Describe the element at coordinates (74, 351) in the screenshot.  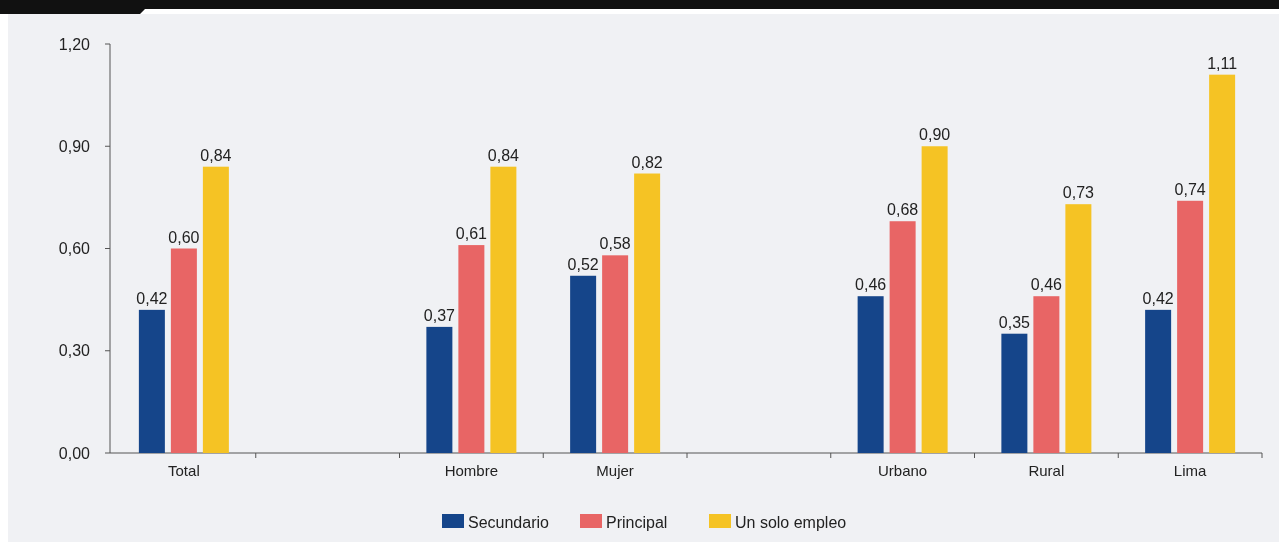
I see `y-tick-label: 0,30` at that location.